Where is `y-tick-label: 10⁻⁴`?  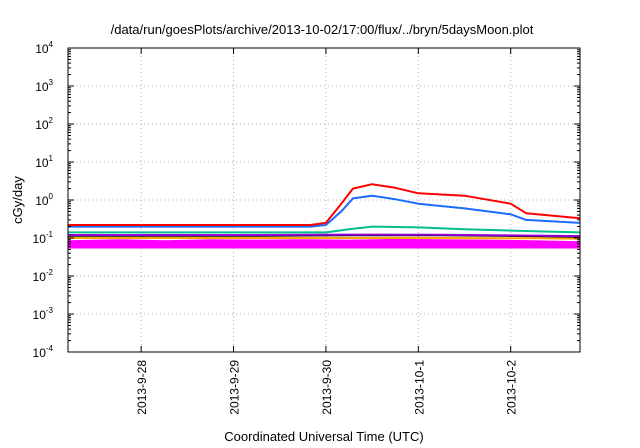
y-tick-label: 10⁻⁴ is located at coordinates (43, 352).